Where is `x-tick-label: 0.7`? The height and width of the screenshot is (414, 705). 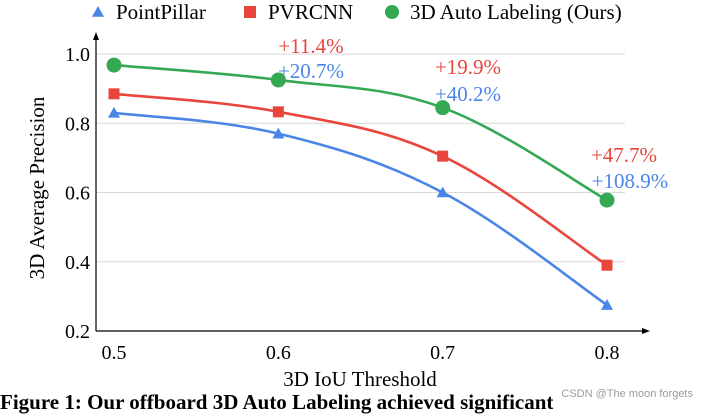
x-tick-label: 0.7 is located at coordinates (442, 353).